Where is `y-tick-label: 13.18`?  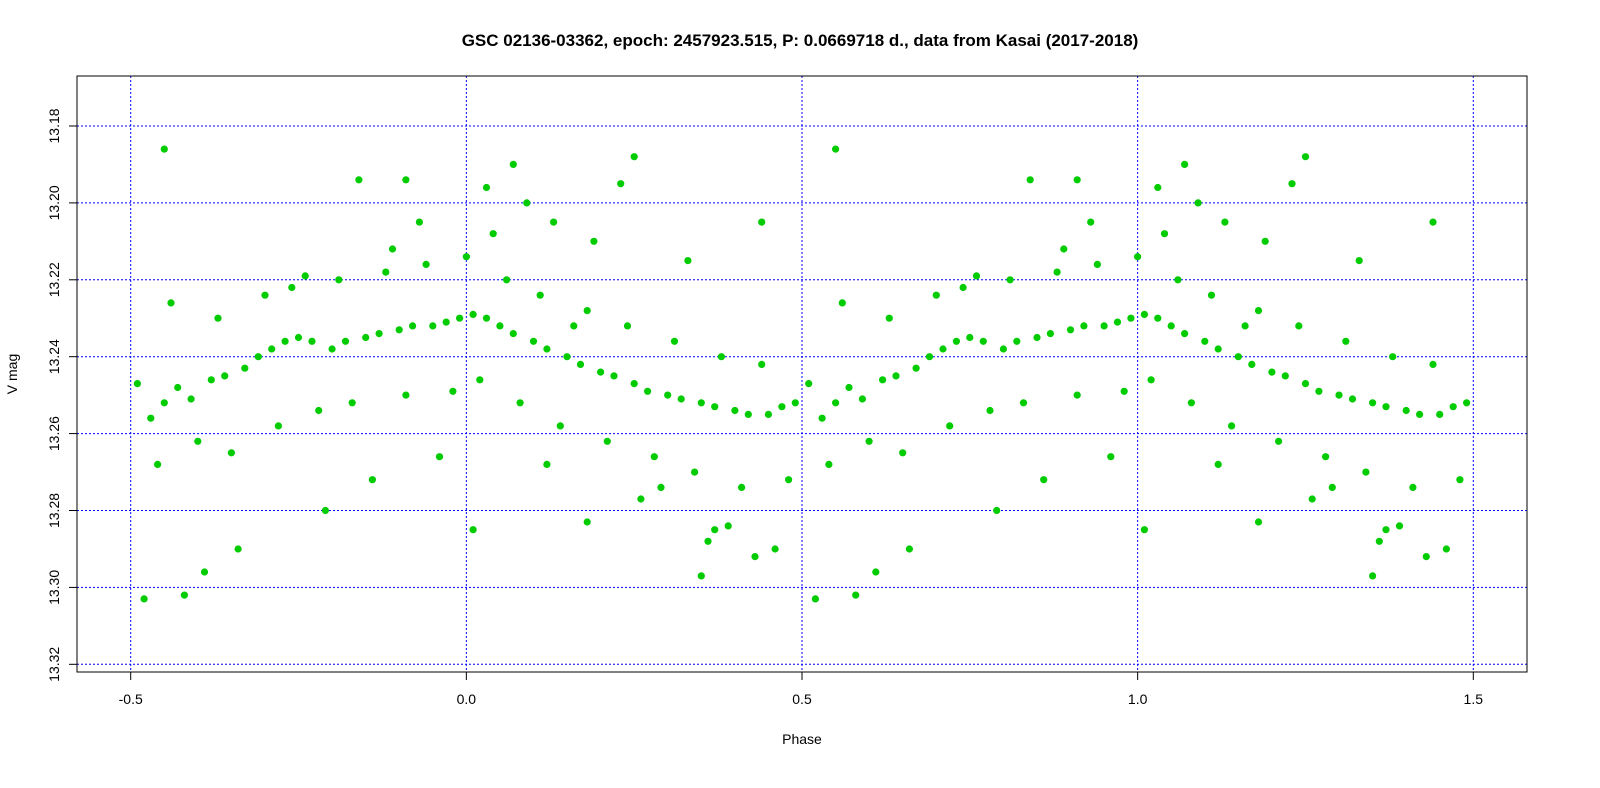 y-tick-label: 13.18 is located at coordinates (54, 125).